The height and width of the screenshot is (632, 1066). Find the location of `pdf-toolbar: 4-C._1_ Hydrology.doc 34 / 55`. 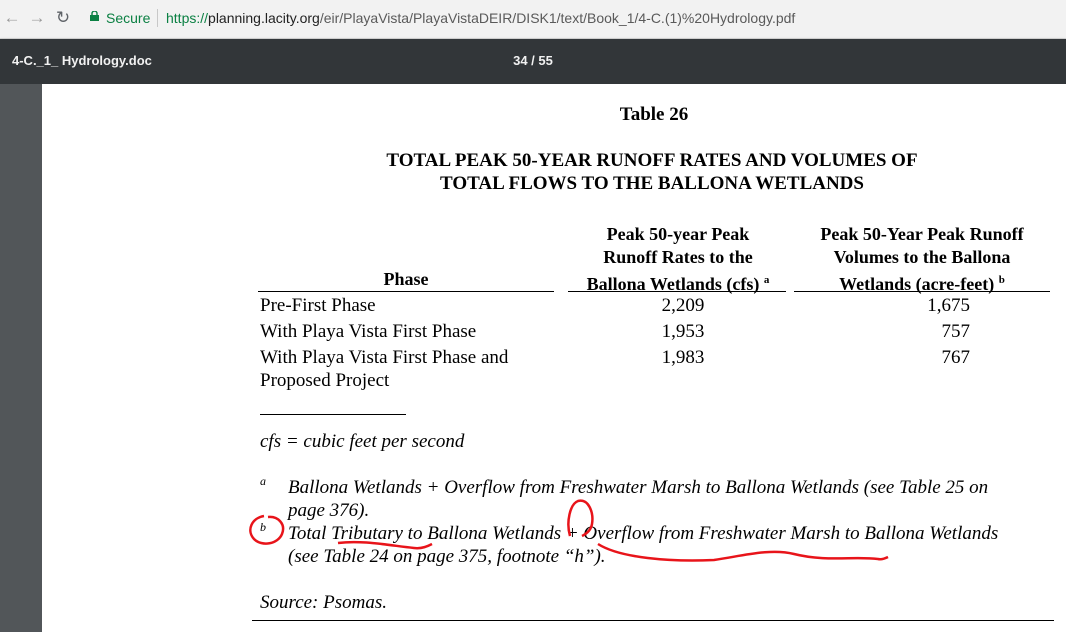

pdf-toolbar: 4-C._1_ Hydrology.doc 34 / 55 is located at coordinates (533, 61).